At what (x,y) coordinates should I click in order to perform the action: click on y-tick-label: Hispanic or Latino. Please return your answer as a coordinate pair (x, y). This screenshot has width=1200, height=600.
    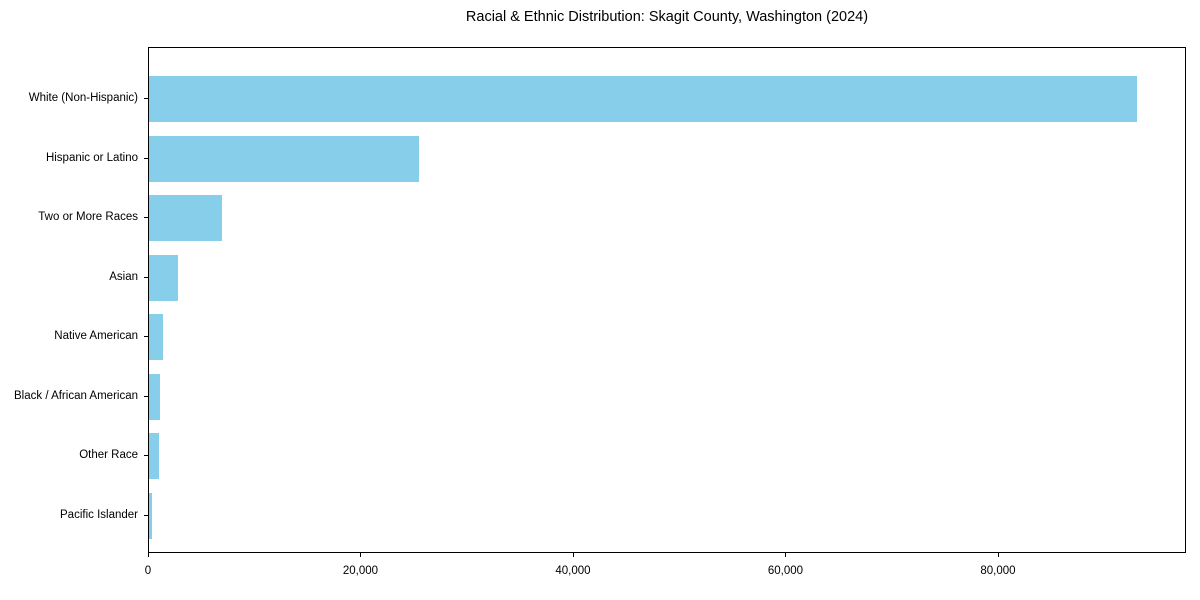
    Looking at the image, I should click on (91, 157).